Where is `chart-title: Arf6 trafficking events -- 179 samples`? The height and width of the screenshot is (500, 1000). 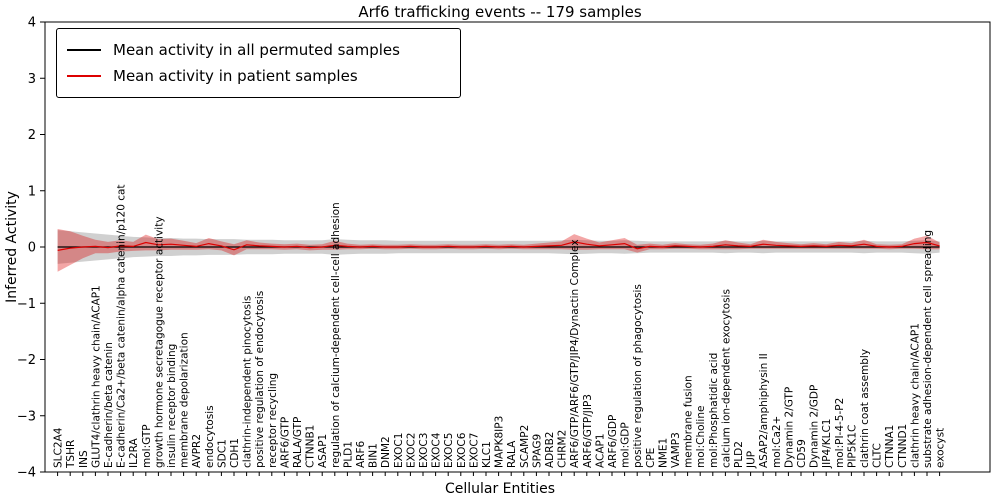
chart-title: Arf6 trafficking events -- 179 samples is located at coordinates (500, 12).